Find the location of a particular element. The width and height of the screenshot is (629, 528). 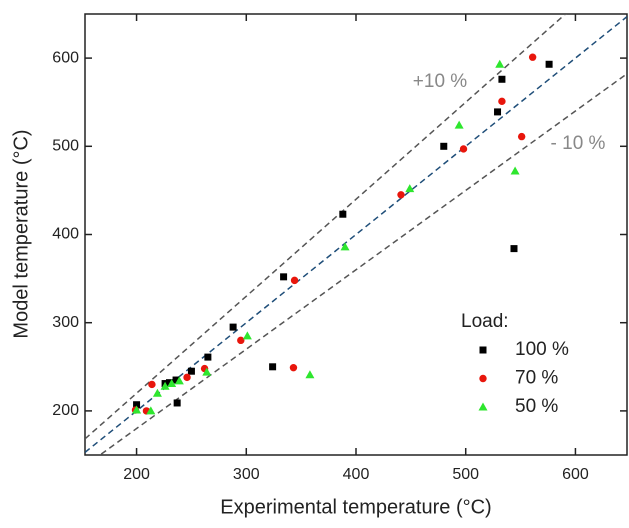

x-tick-label: 400 is located at coordinates (356, 474).